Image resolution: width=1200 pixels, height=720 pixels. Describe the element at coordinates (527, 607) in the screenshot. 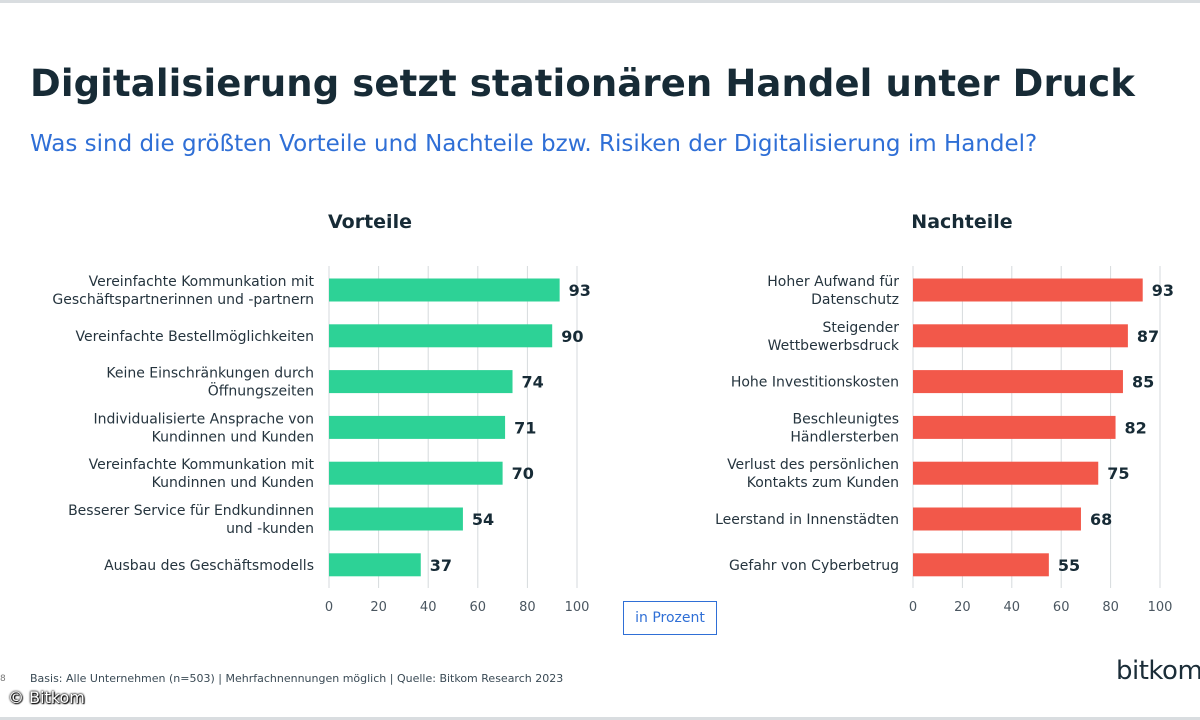

I see `vorteile-tick-label-80: 80` at that location.